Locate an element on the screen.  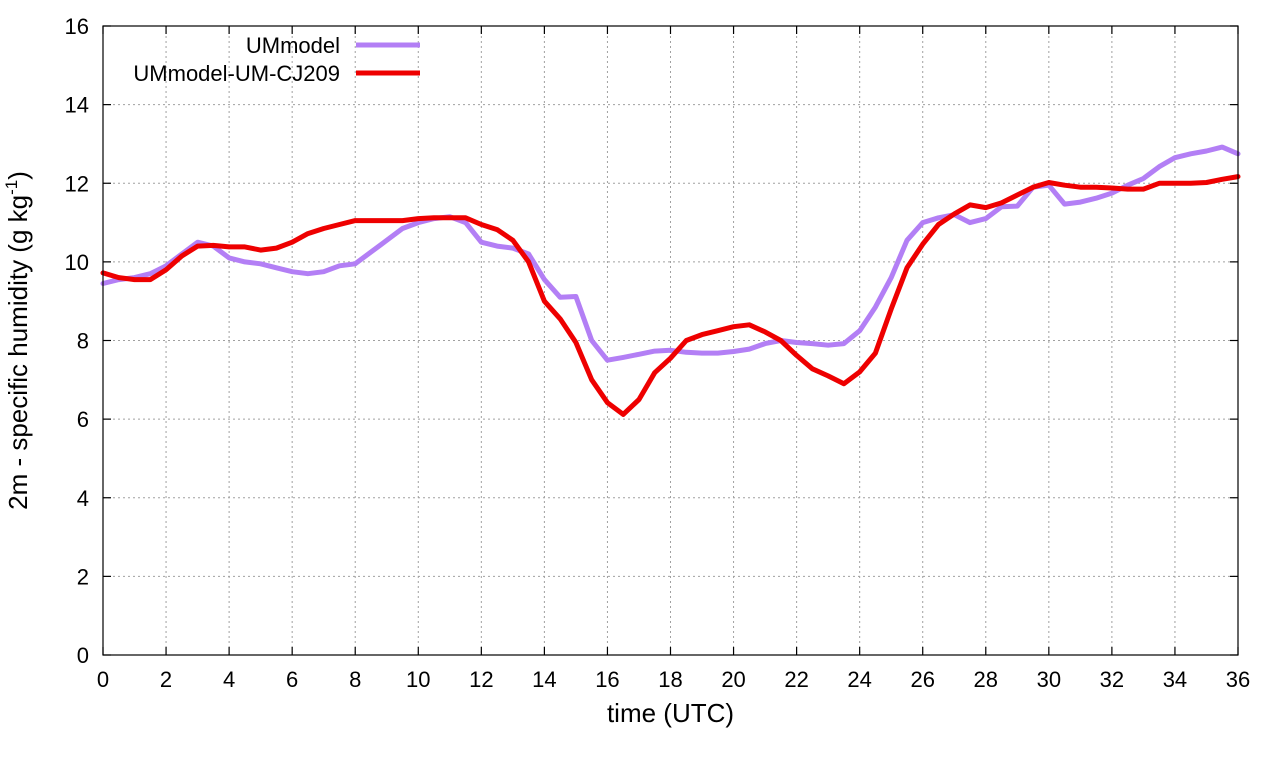
x-tick-label: 4 is located at coordinates (229, 679).